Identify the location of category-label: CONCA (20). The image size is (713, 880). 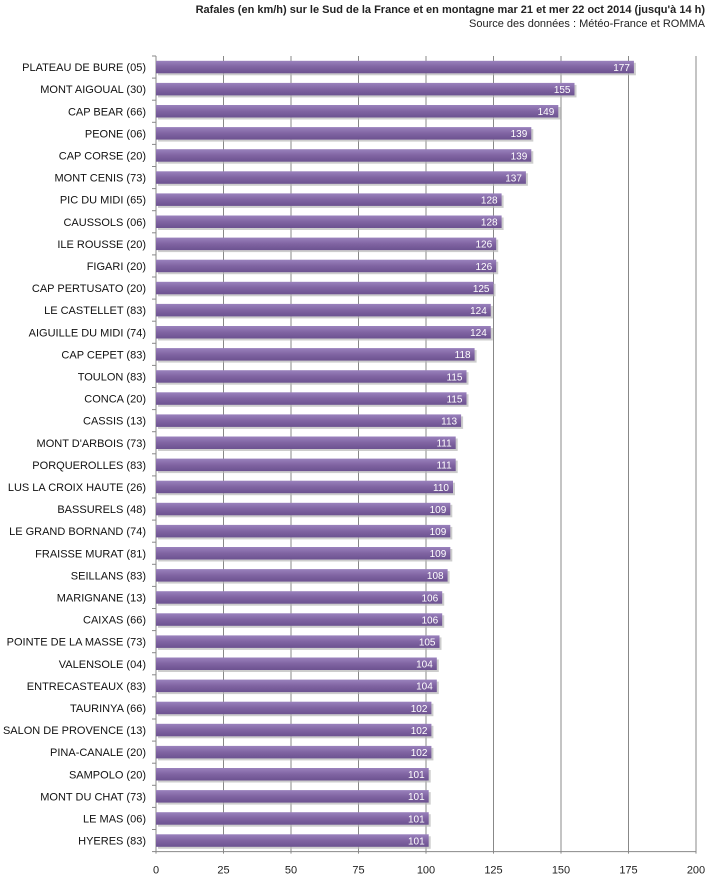
(115, 400).